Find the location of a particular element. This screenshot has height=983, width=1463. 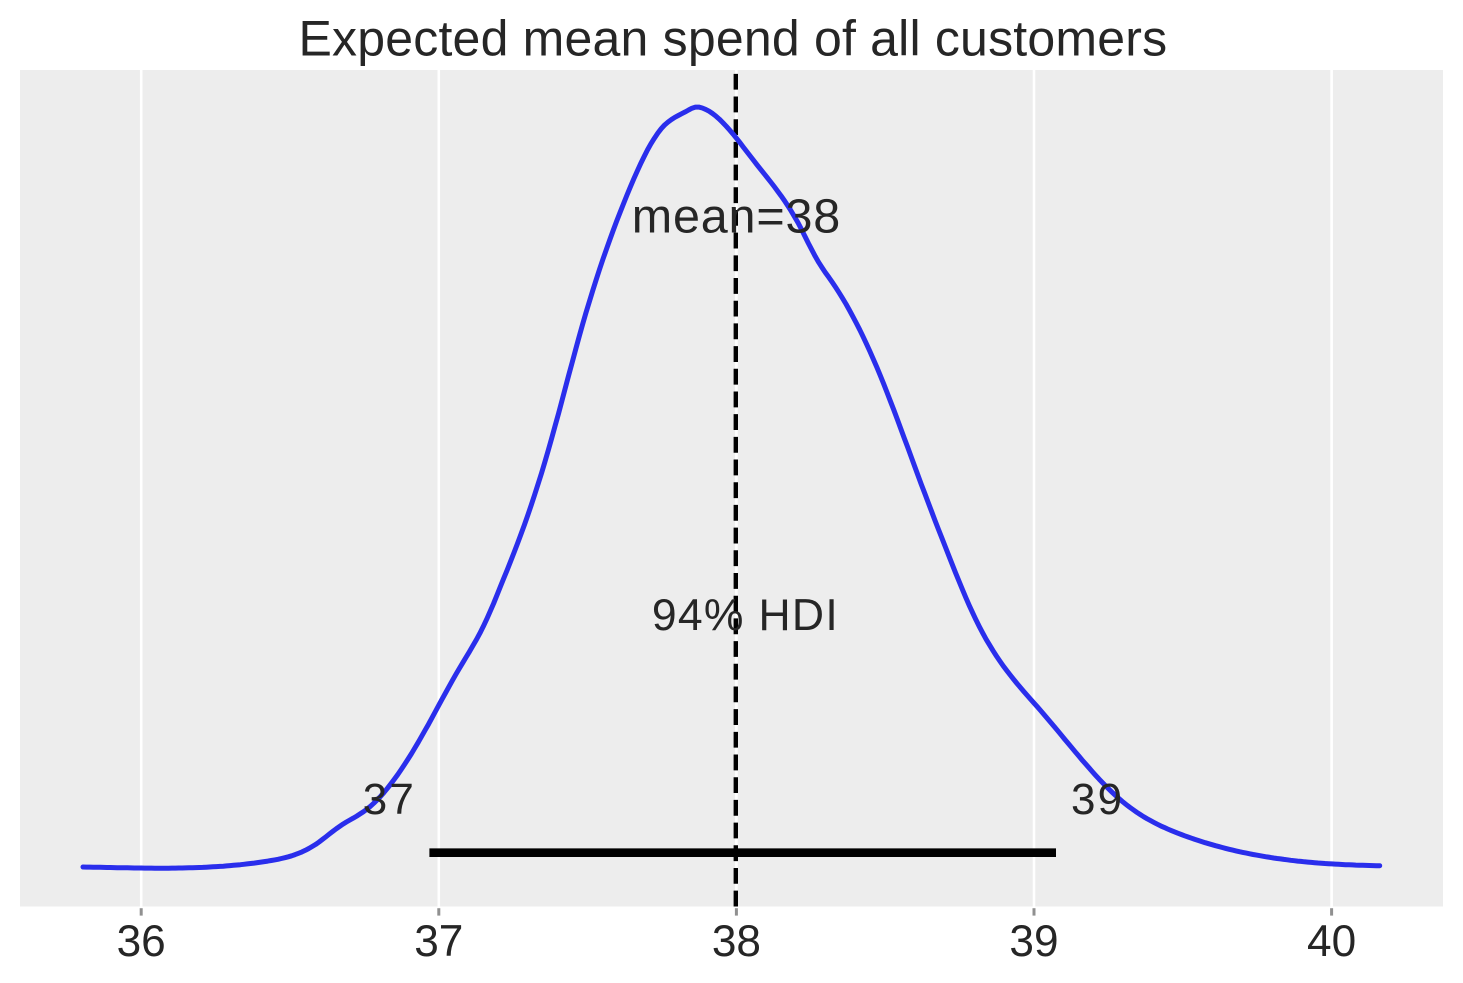

svg-text: 36 is located at coordinates (141, 941).